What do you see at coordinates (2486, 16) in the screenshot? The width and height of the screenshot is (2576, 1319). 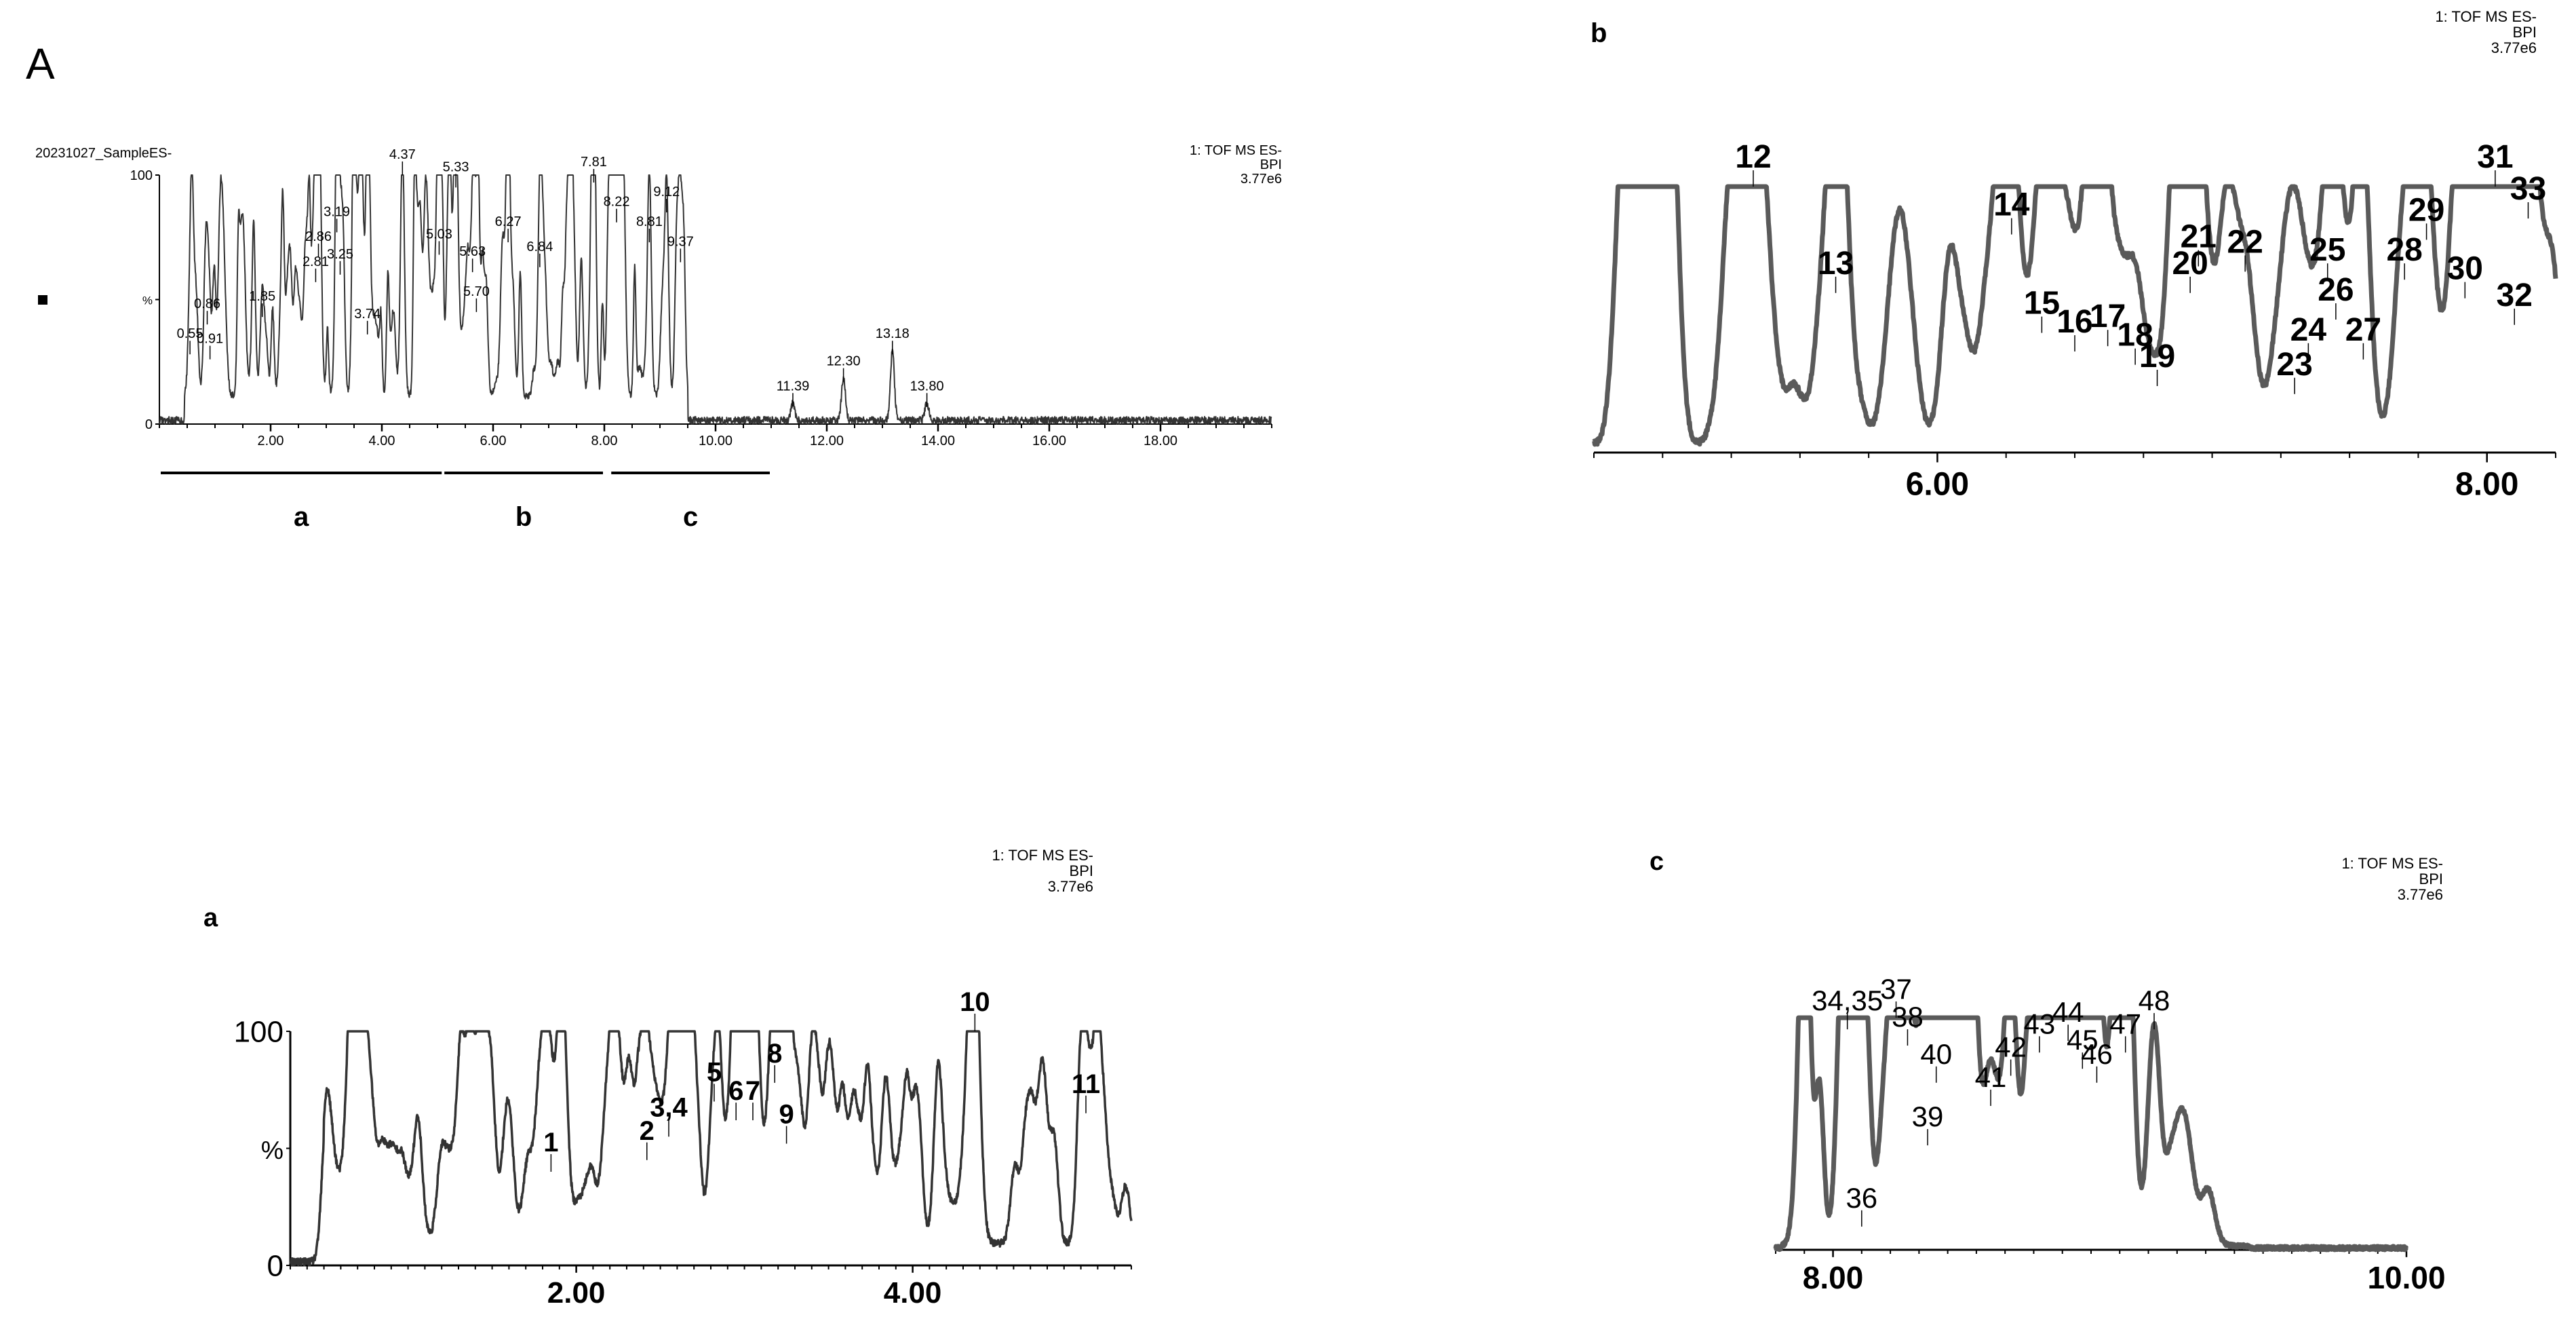 I see `zoom-b-header-line: 1: TOF MS ES-` at bounding box center [2486, 16].